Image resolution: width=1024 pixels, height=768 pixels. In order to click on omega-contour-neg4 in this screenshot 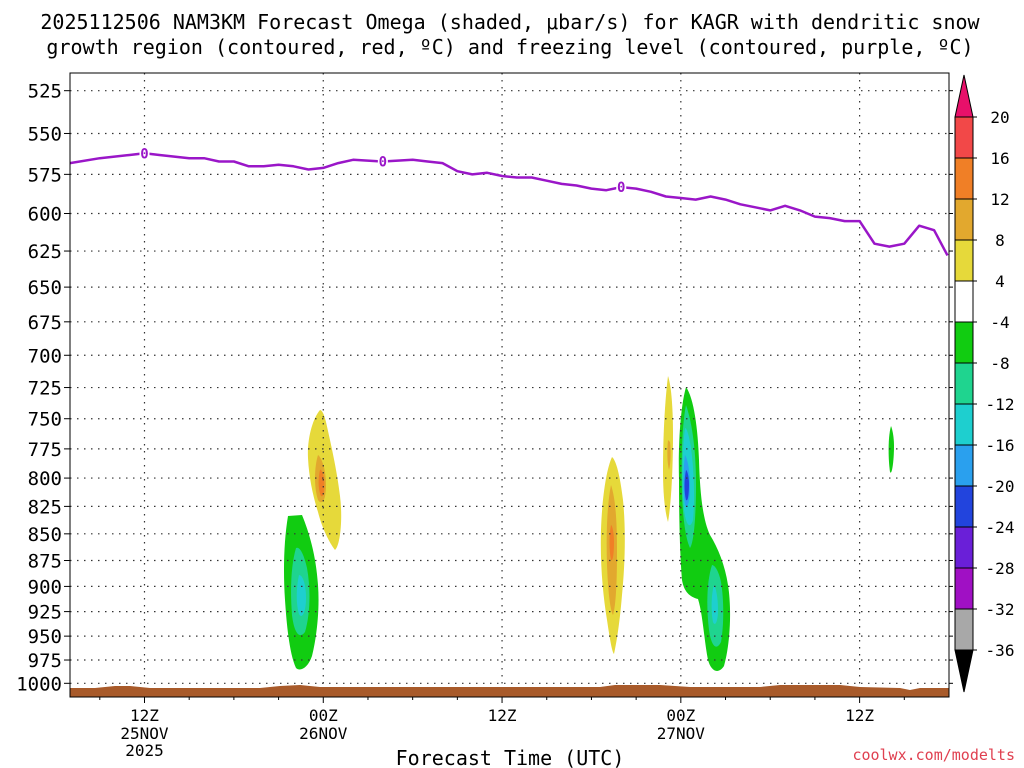, I will do `click(891, 449)`.